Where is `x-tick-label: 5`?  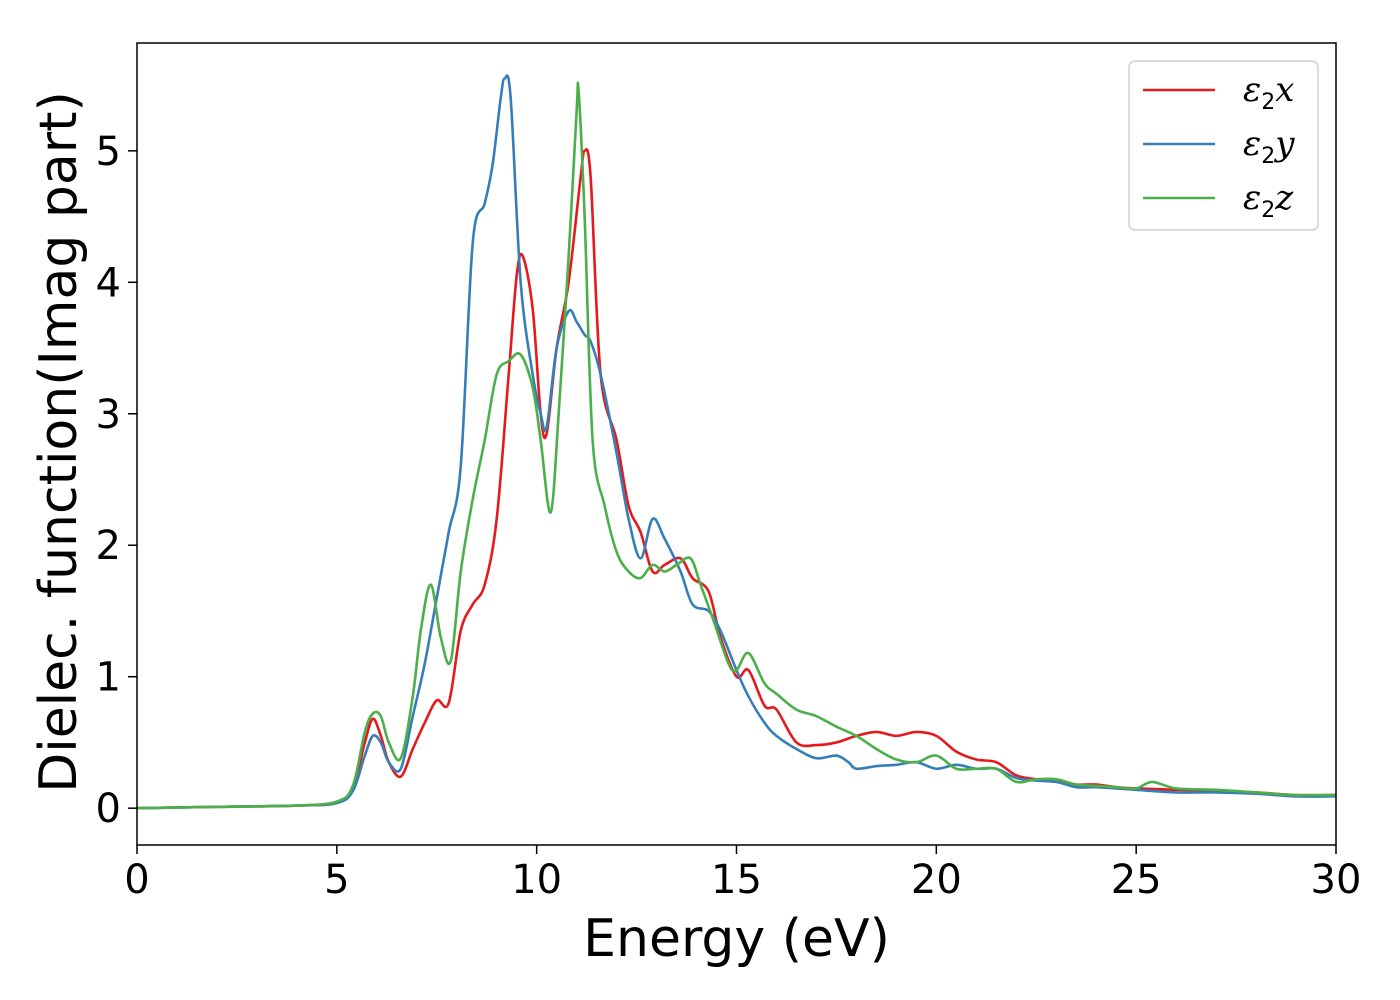
x-tick-label: 5 is located at coordinates (336, 880).